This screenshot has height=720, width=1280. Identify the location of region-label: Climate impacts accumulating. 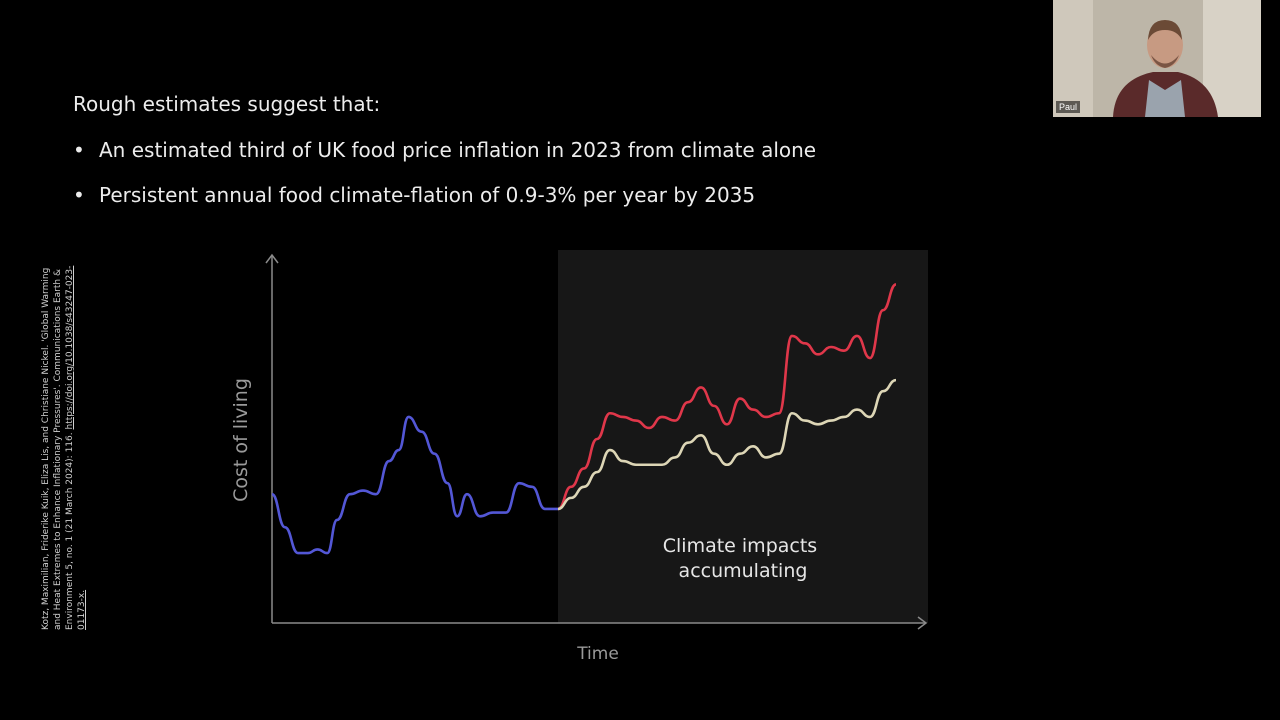
(743, 558).